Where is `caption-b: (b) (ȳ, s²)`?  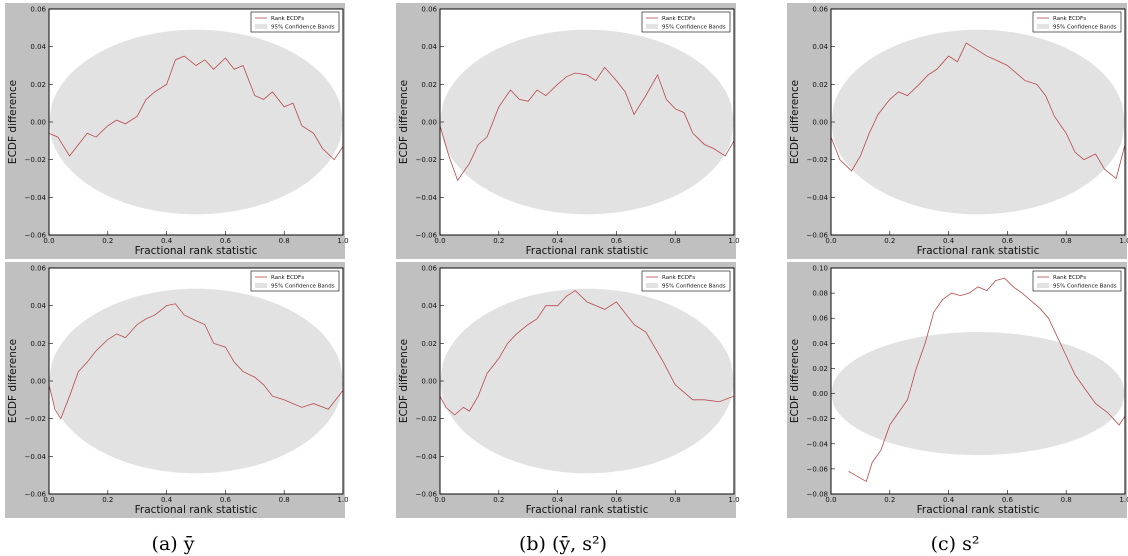 caption-b: (b) (ȳ, s²) is located at coordinates (563, 544).